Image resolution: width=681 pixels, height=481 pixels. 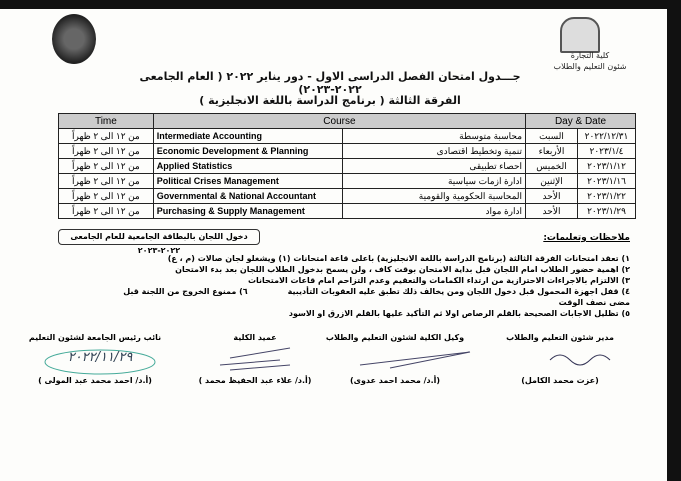 What do you see at coordinates (606, 211) in the screenshot?
I see `exam-date: ٢٠٢٣/١/٢٩` at bounding box center [606, 211].